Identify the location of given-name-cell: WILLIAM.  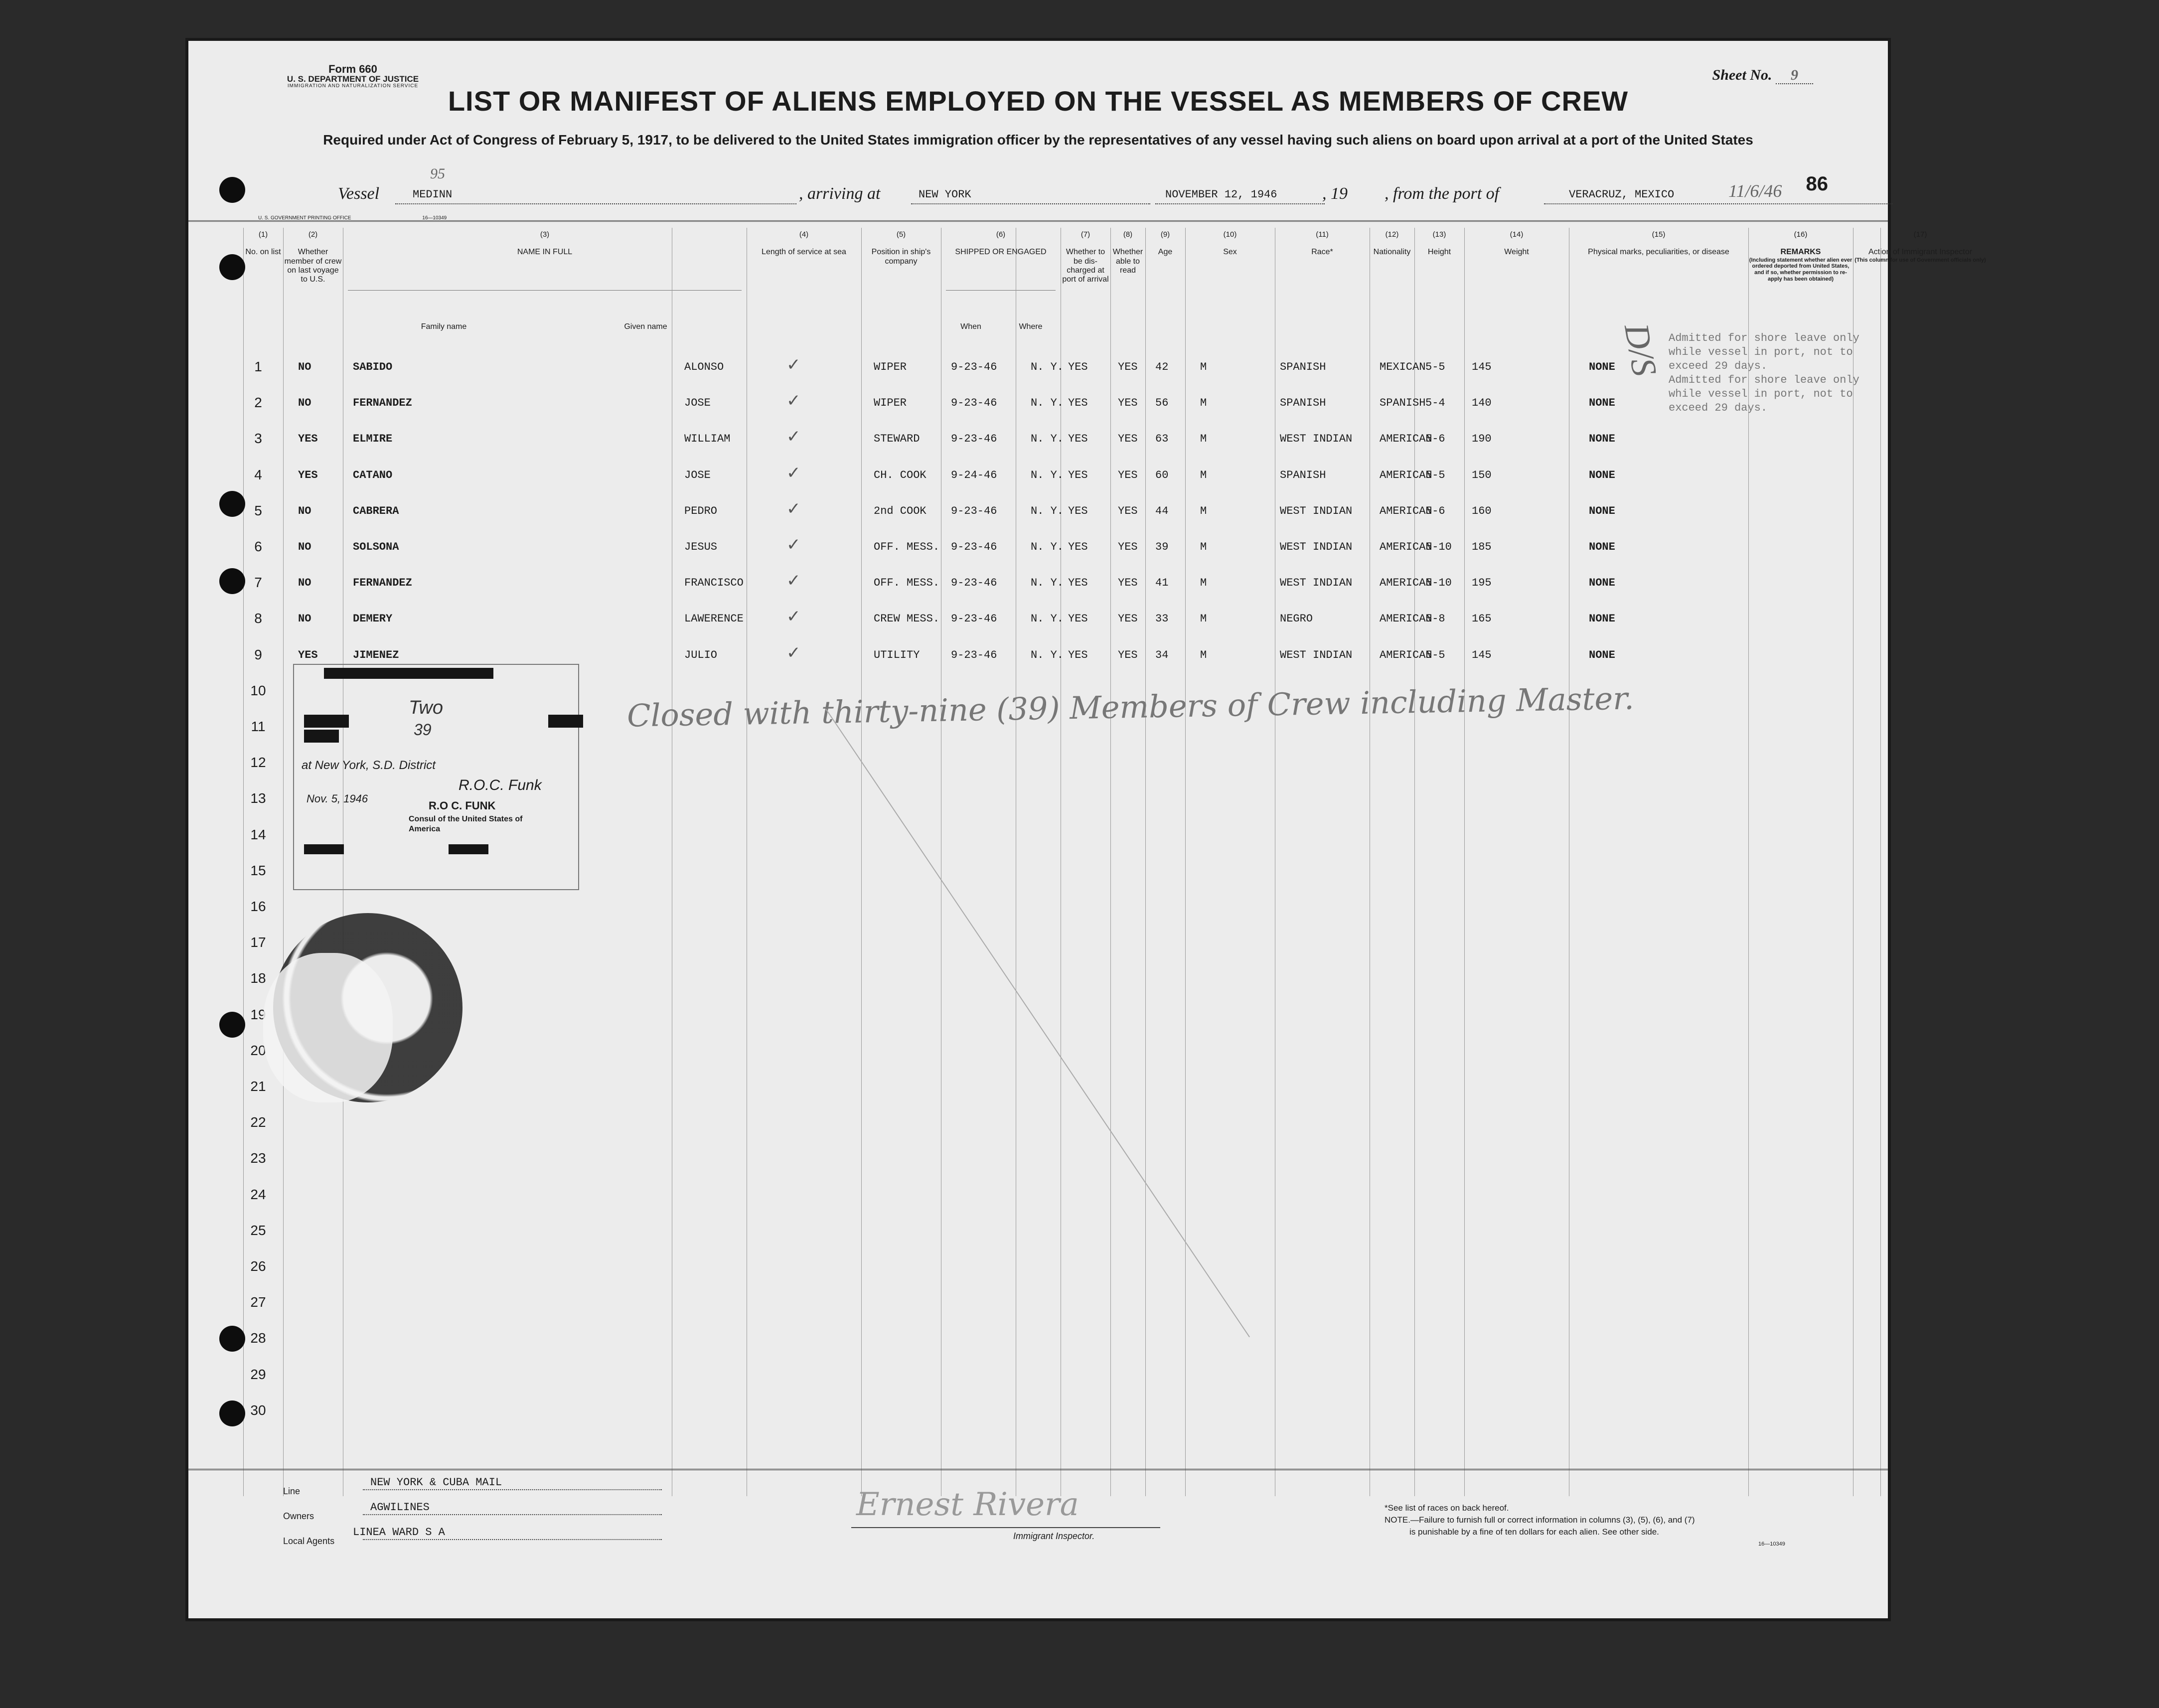
(707, 440).